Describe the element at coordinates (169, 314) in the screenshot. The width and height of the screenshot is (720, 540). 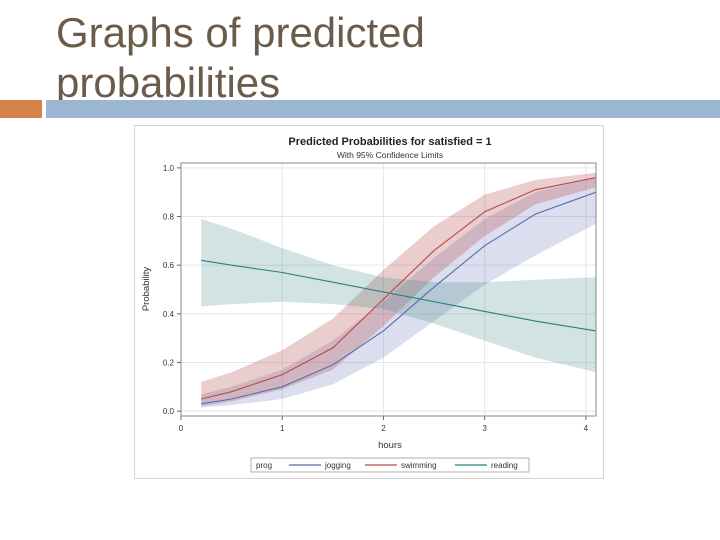
I see `y-tick-label: 0.4` at that location.